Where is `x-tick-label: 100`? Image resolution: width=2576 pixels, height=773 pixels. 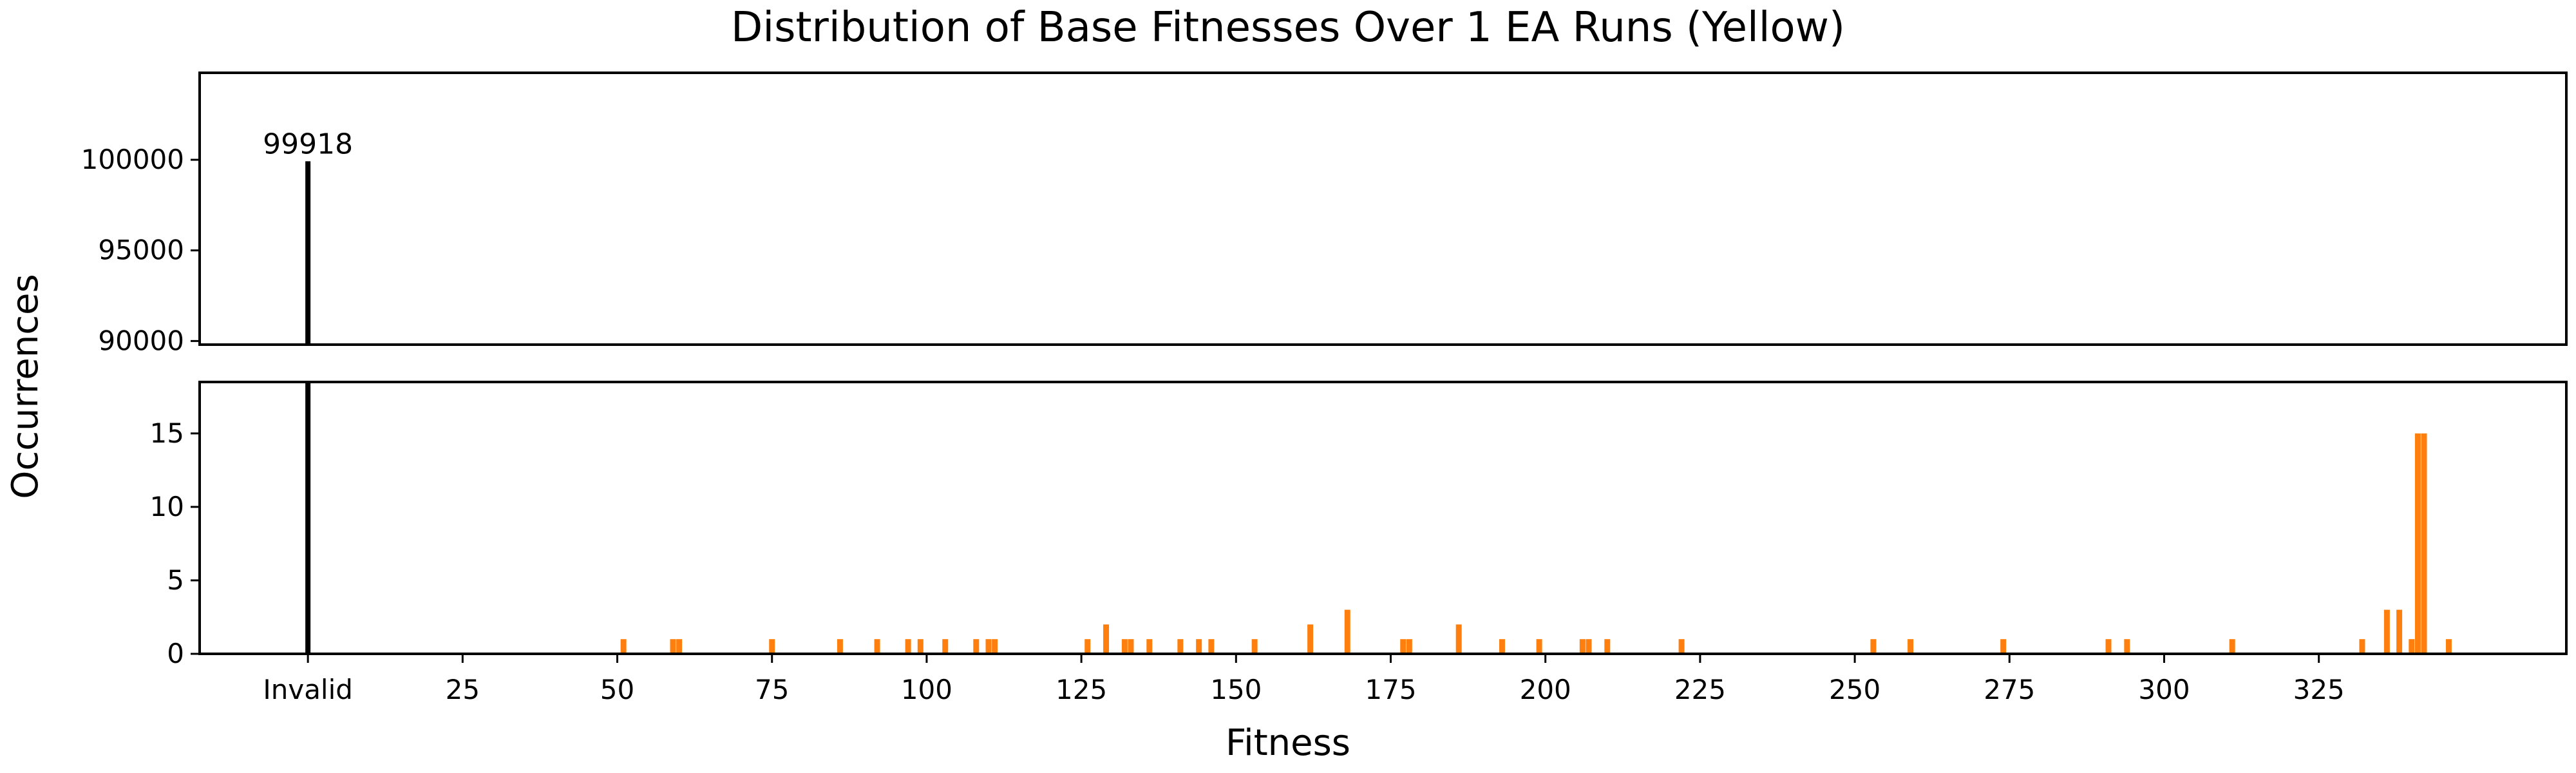
x-tick-label: 100 is located at coordinates (926, 689).